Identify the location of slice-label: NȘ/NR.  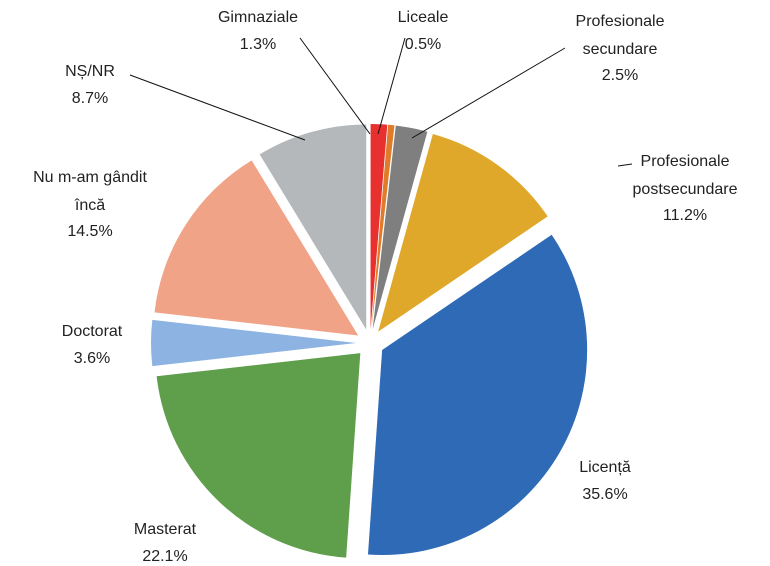
(90, 71).